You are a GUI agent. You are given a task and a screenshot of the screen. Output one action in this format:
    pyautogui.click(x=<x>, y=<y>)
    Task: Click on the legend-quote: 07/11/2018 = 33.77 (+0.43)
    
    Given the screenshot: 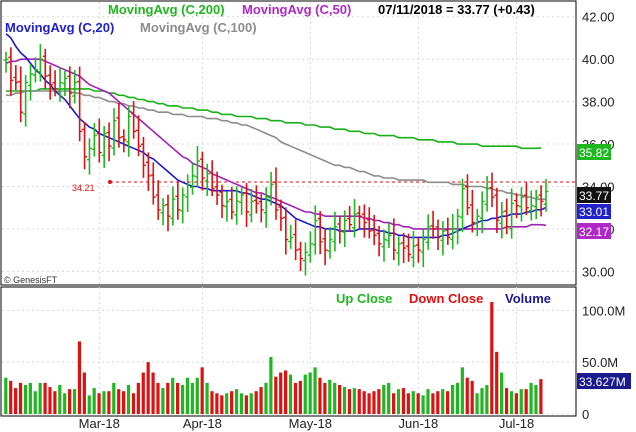 What is the action you would take?
    pyautogui.click(x=456, y=9)
    